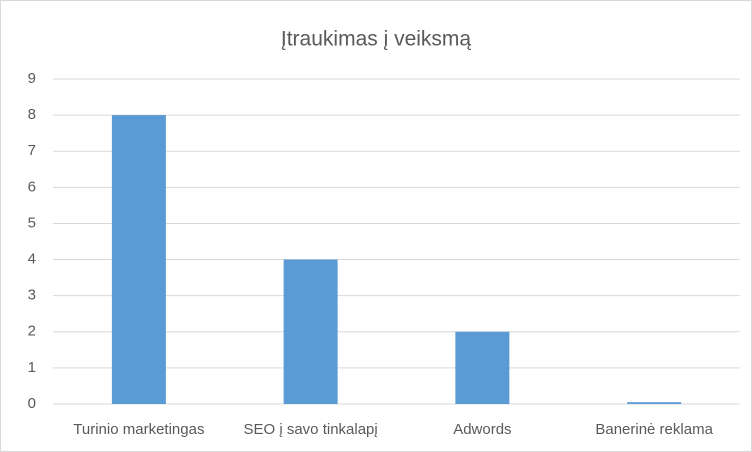 The image size is (752, 452). I want to click on y-tick-label: 0, so click(32, 403).